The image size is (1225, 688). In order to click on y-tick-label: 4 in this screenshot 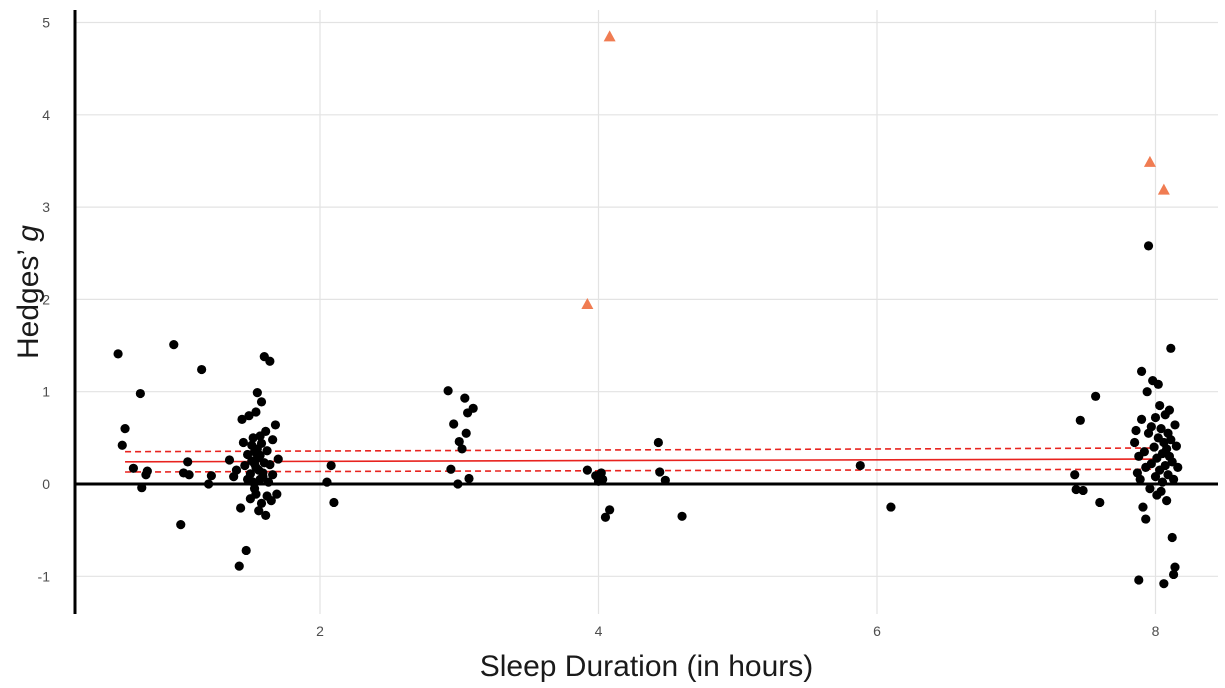, I will do `click(46, 115)`.